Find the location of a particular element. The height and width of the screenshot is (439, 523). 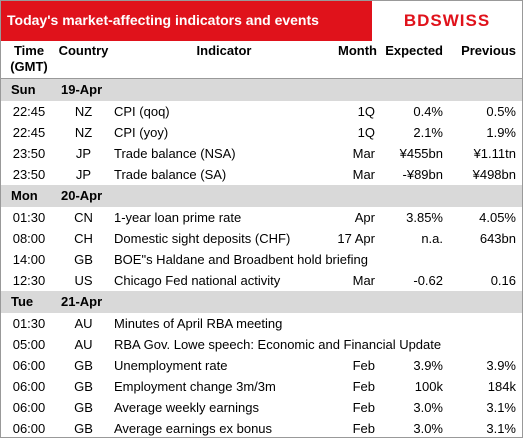

cell: 2.1% is located at coordinates (428, 132).